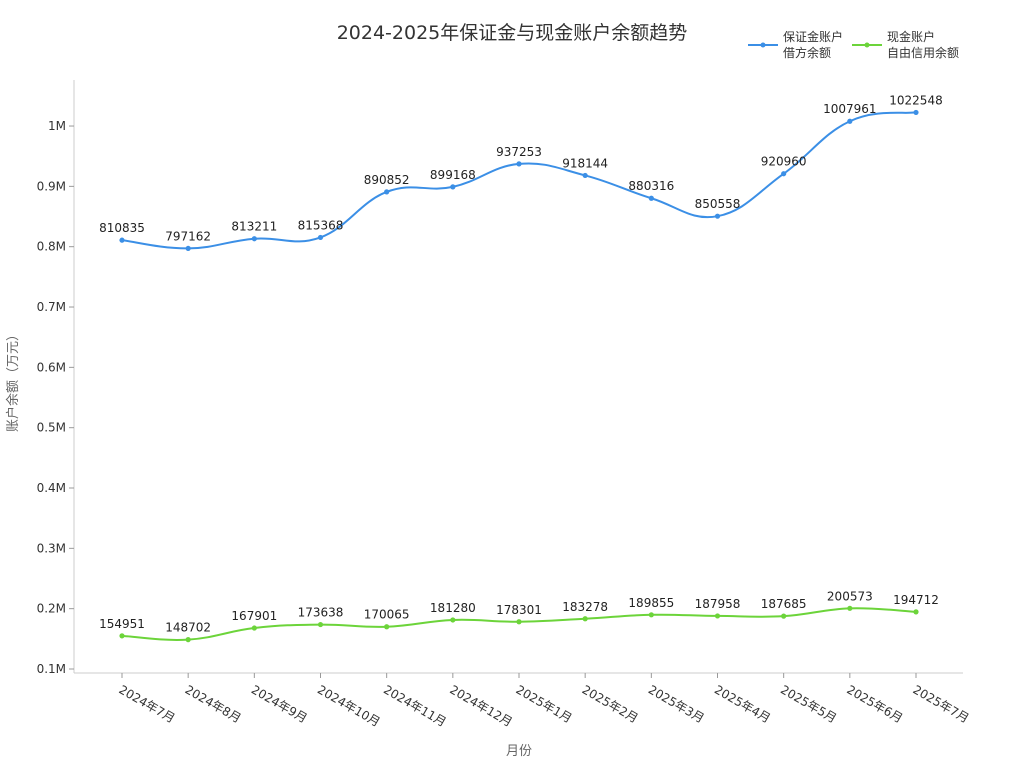 The width and height of the screenshot is (1024, 768). I want to click on x-tick-label: 2024年9月, so click(279, 703).